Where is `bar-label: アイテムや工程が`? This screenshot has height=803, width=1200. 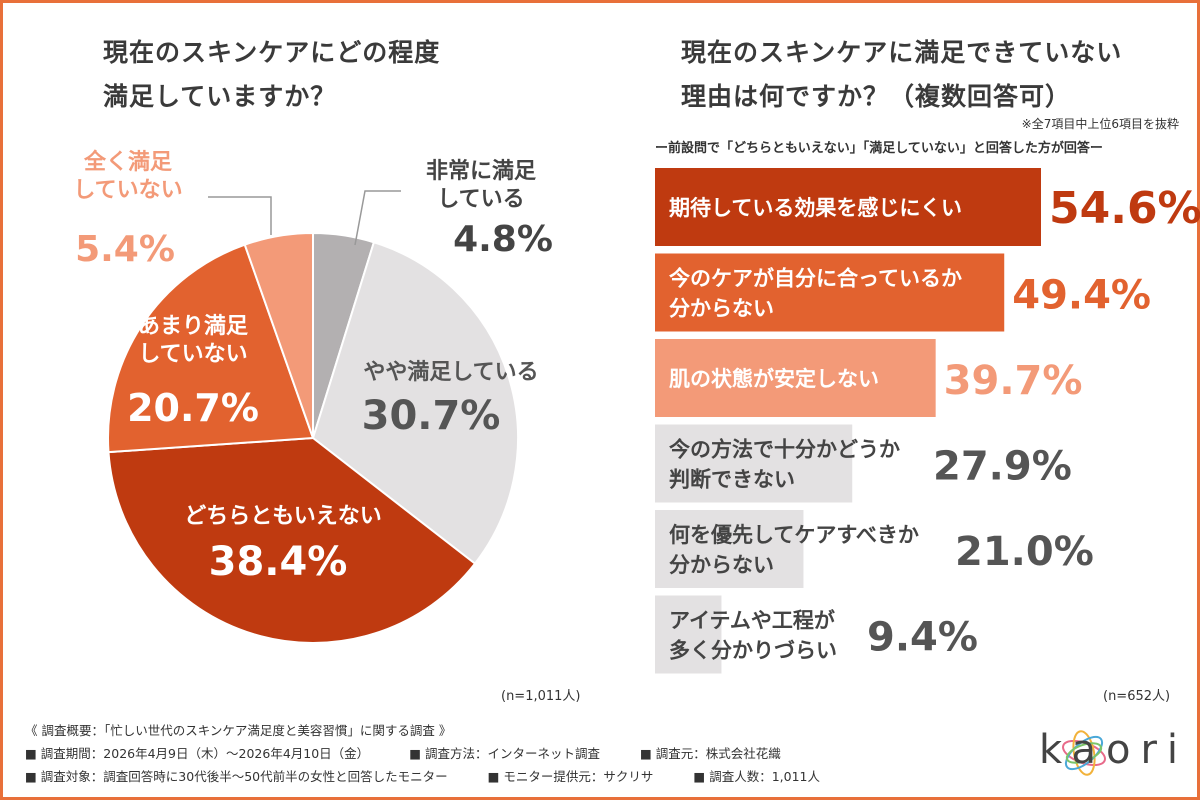
bar-label: アイテムや工程が is located at coordinates (752, 621).